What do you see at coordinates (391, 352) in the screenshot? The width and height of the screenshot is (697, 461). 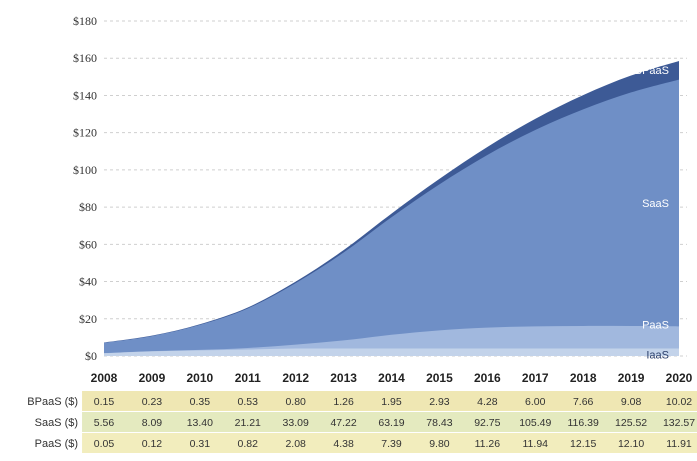 I see `area-iaas` at bounding box center [391, 352].